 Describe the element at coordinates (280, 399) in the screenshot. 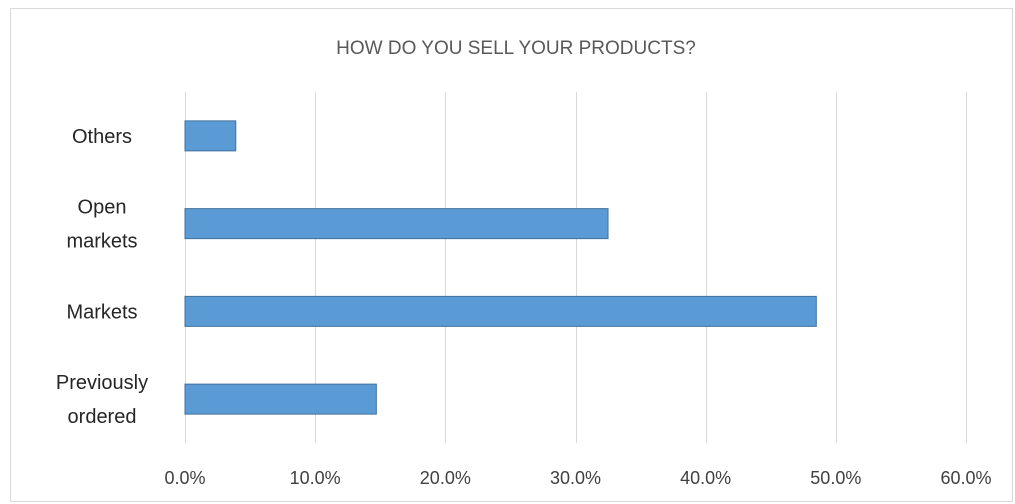

I see `bar-previously-ordered` at that location.